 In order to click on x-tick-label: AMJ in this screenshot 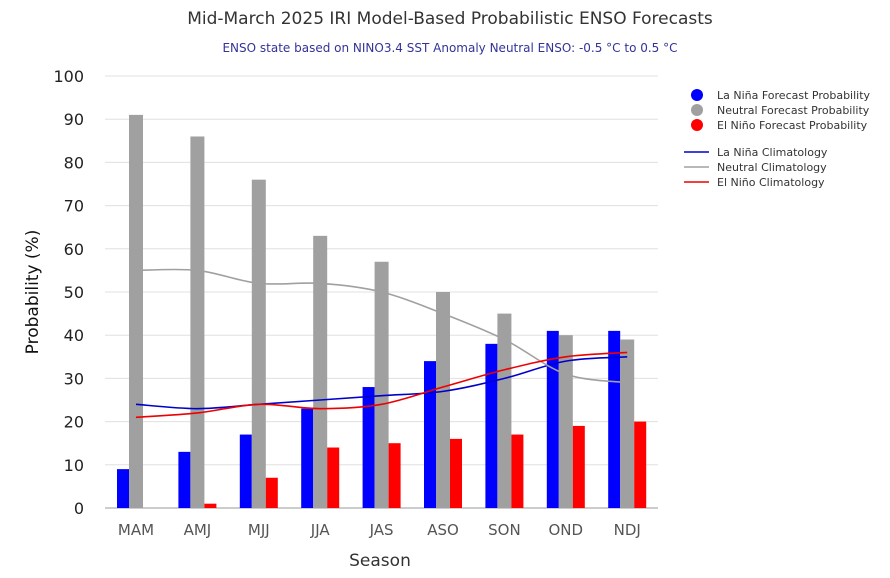, I will do `click(198, 530)`.